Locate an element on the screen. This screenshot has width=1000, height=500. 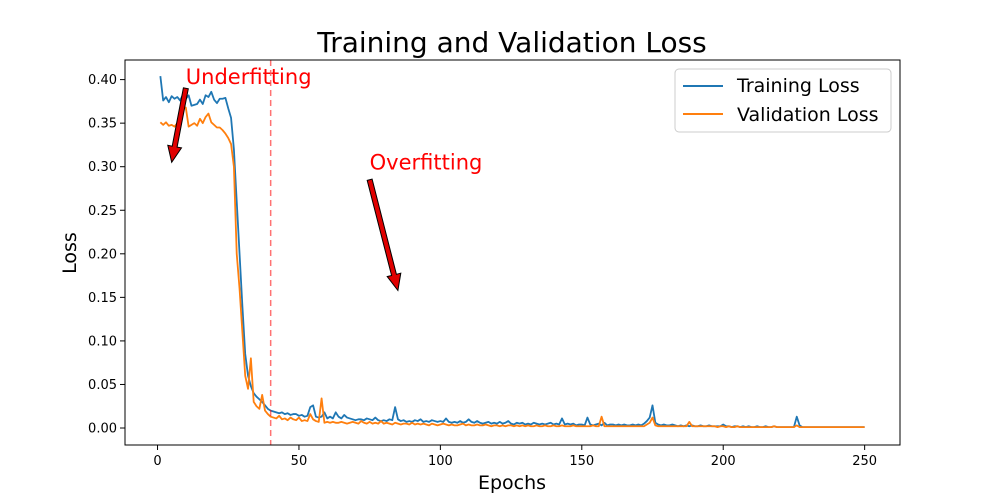
x-tick-label: 0 is located at coordinates (157, 461).